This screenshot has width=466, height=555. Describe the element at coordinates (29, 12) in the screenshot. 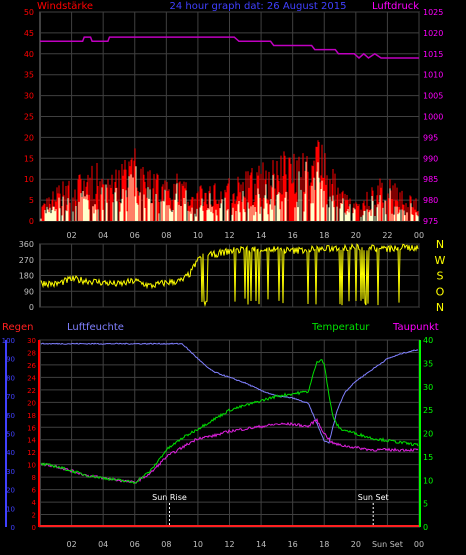

I see `y-tick-label: 50` at that location.